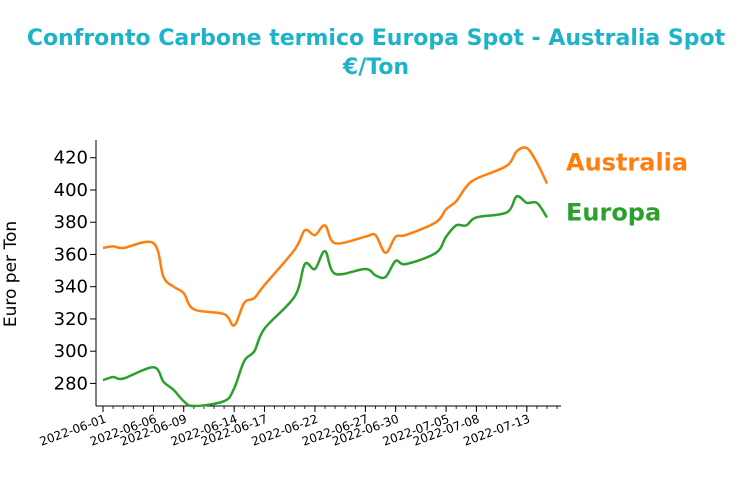  What do you see at coordinates (71, 383) in the screenshot?
I see `y-tick-label: 280` at bounding box center [71, 383].